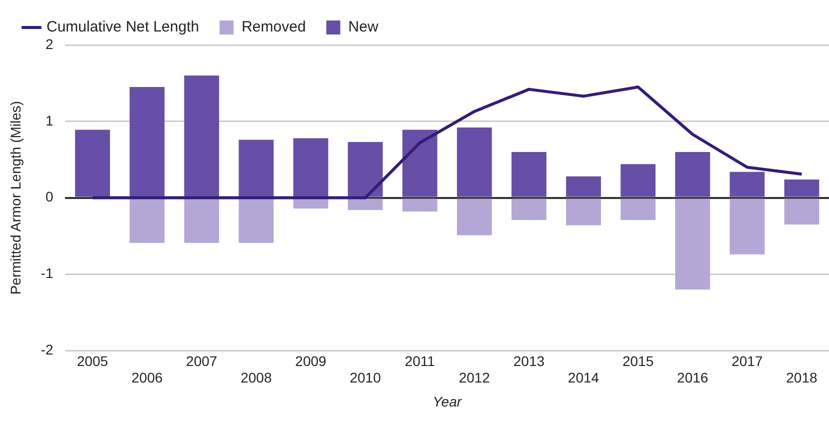 The image size is (829, 421). What do you see at coordinates (529, 360) in the screenshot?
I see `x-tick-label: 2013` at bounding box center [529, 360].